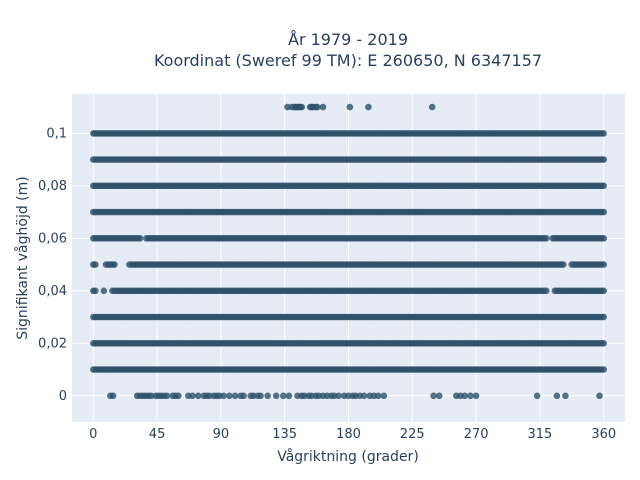 Image resolution: width=640 pixels, height=480 pixels. Describe the element at coordinates (221, 434) in the screenshot. I see `x-tick-label: 90` at that location.